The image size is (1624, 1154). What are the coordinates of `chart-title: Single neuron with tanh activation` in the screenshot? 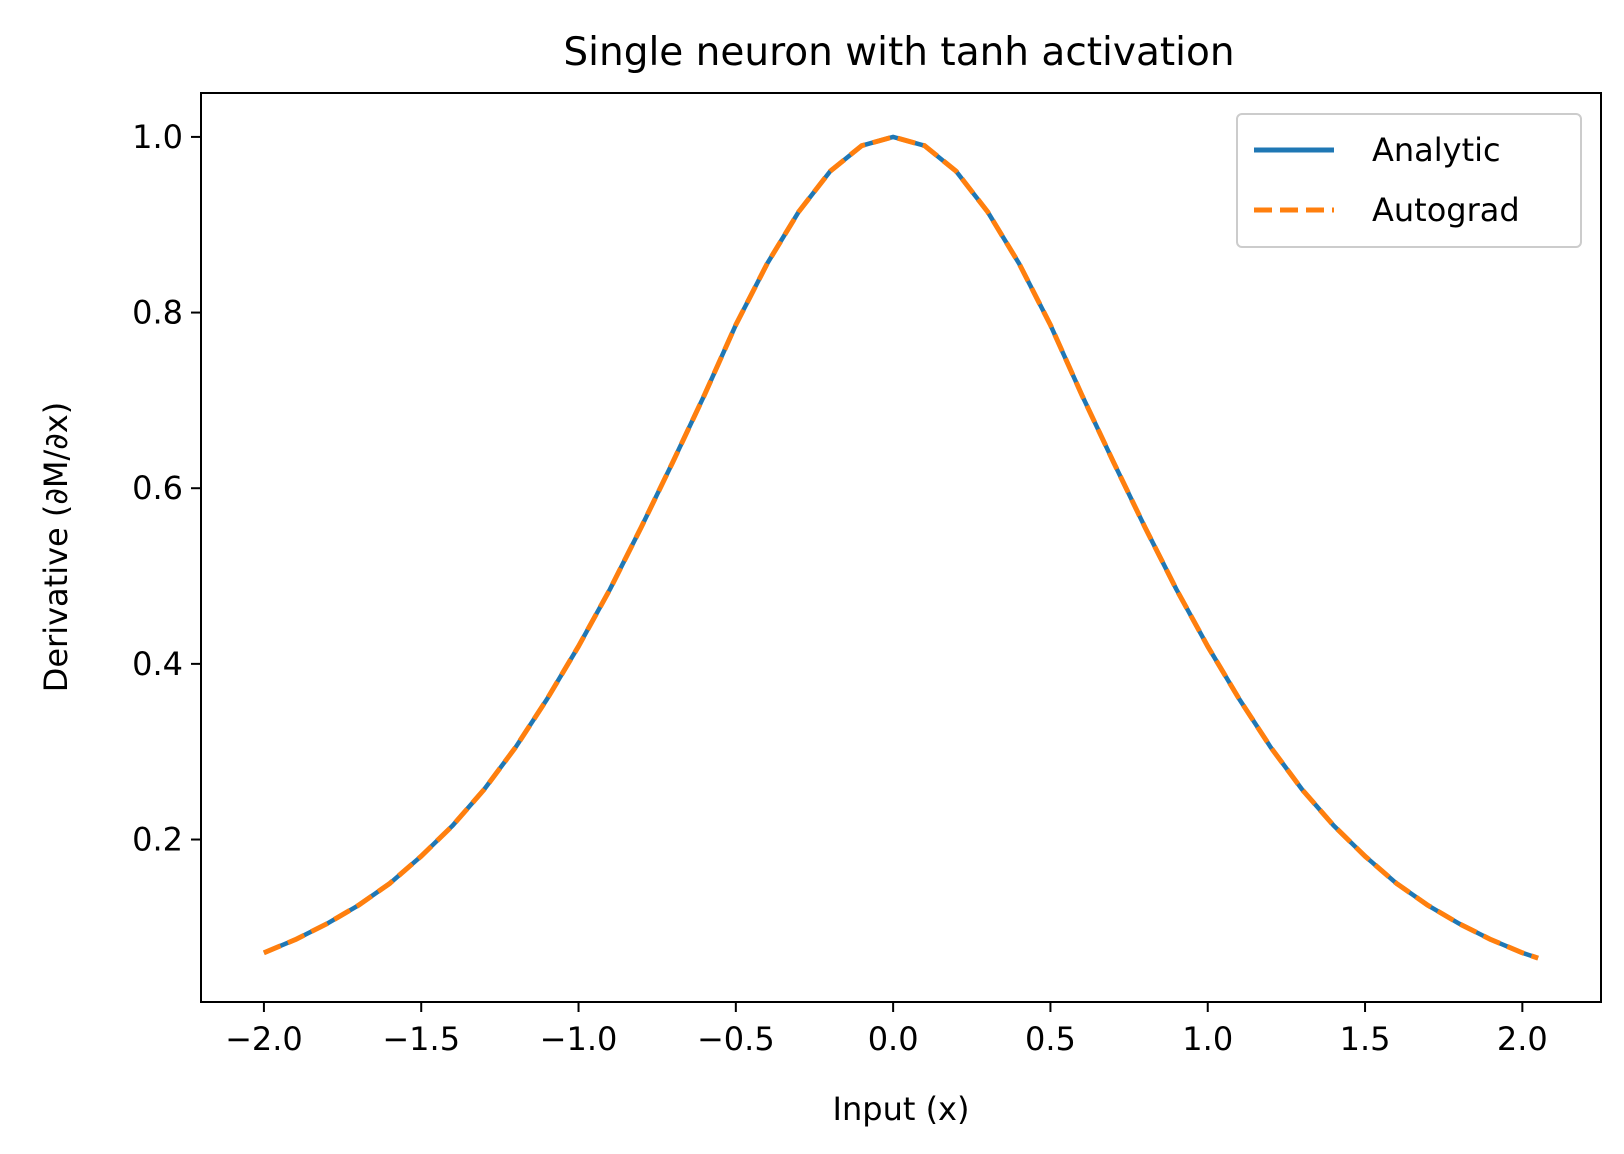 It's located at (898, 52).